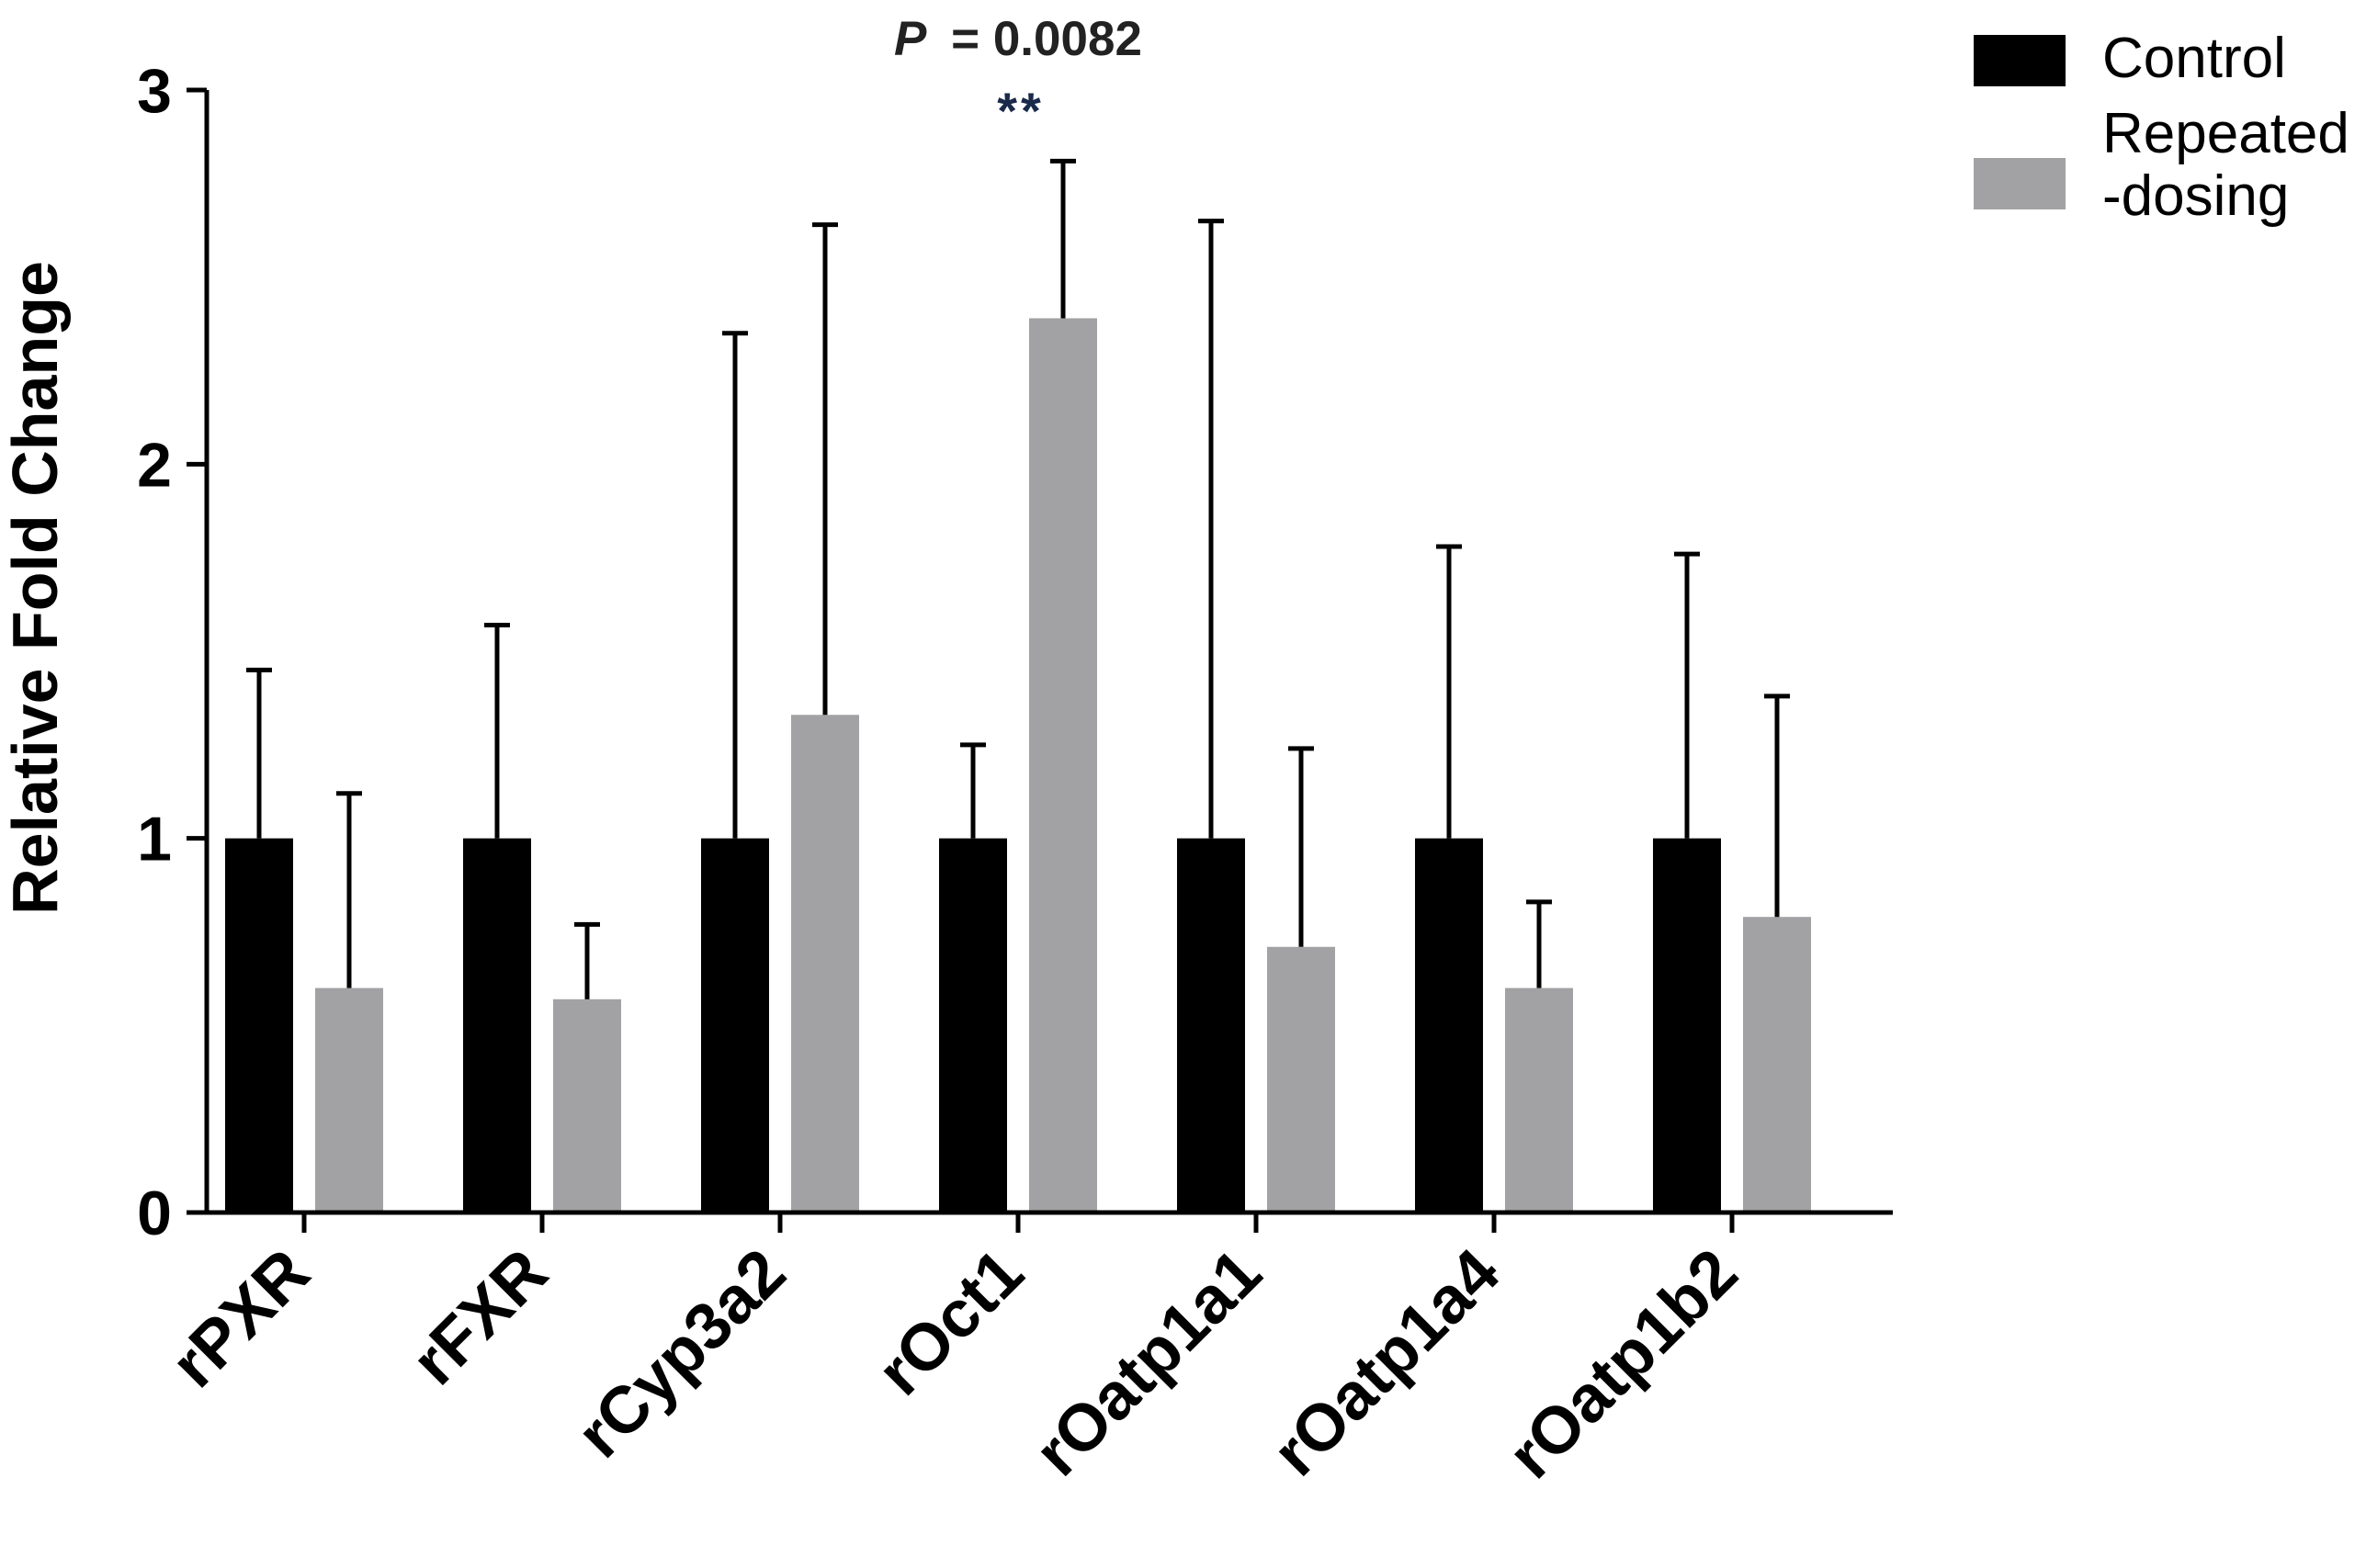  I want to click on p-value: = 0.0082, so click(1046, 39).